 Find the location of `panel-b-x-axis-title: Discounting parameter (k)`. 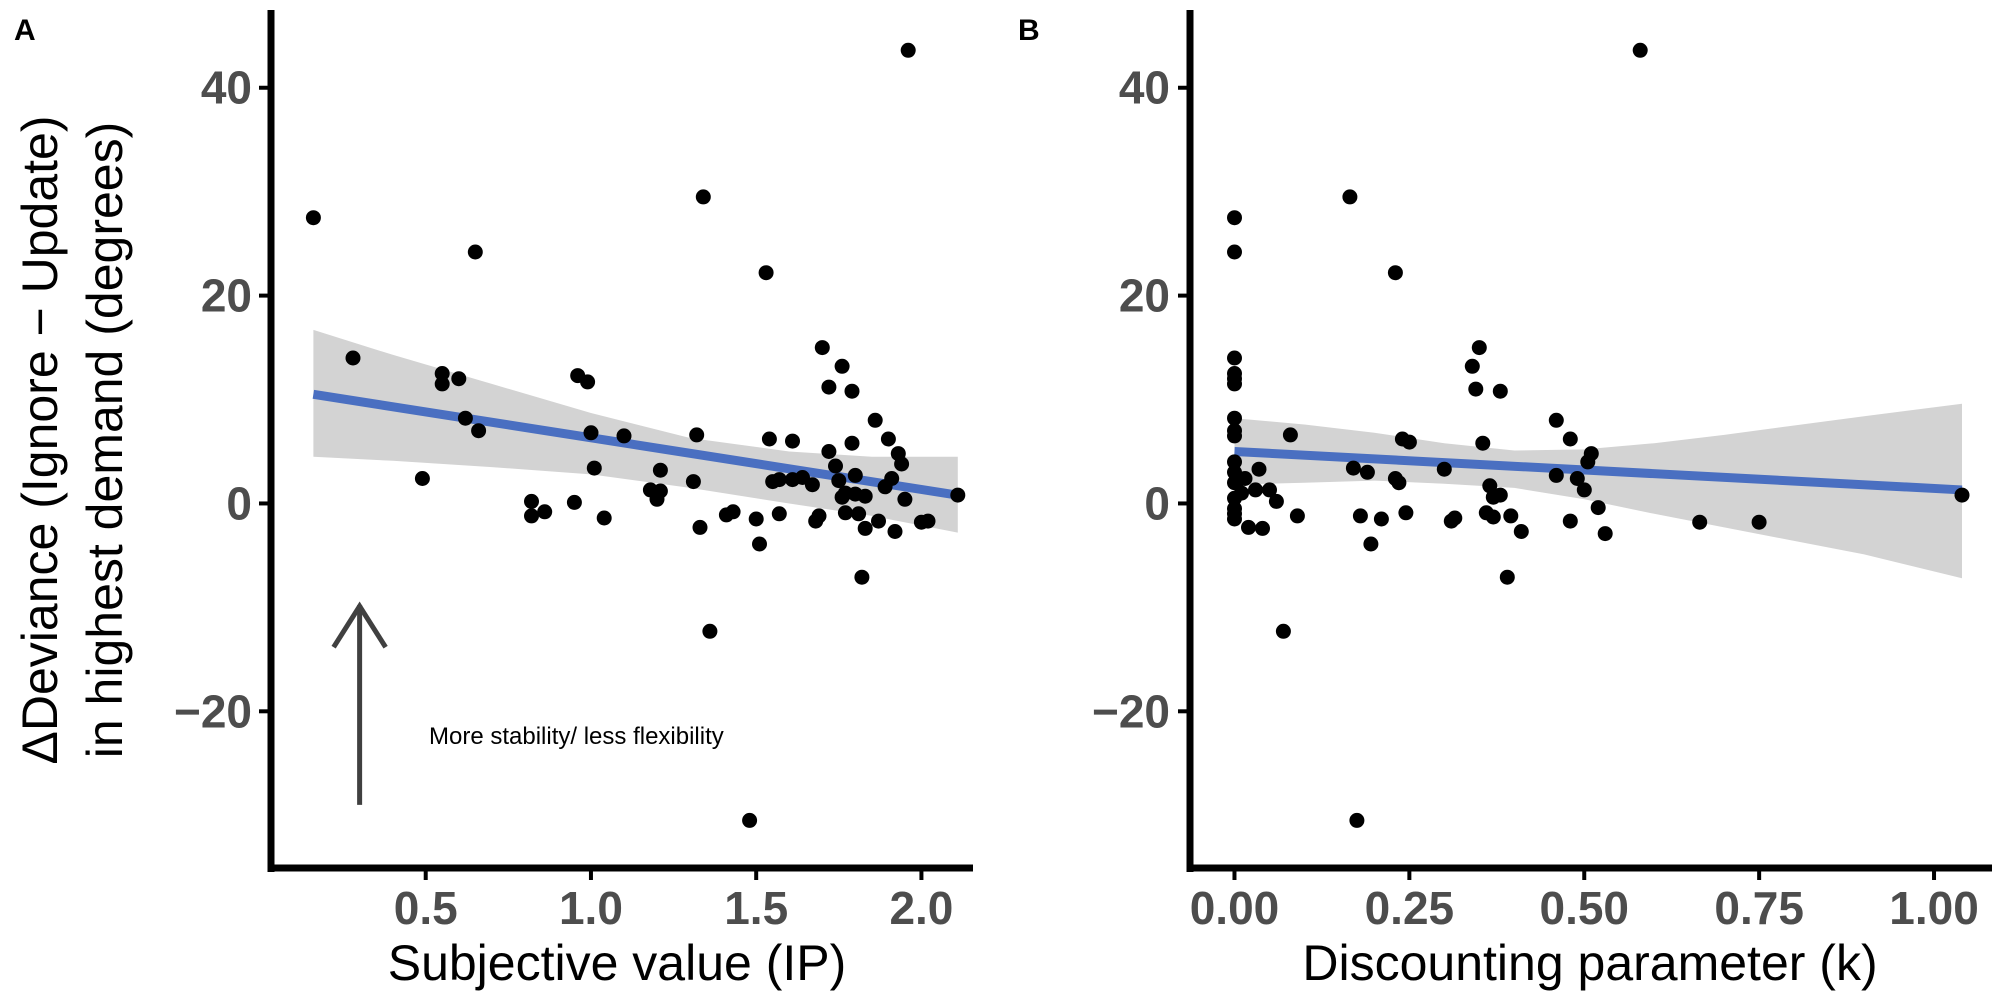

panel-b-x-axis-title: Discounting parameter (k) is located at coordinates (1589, 963).